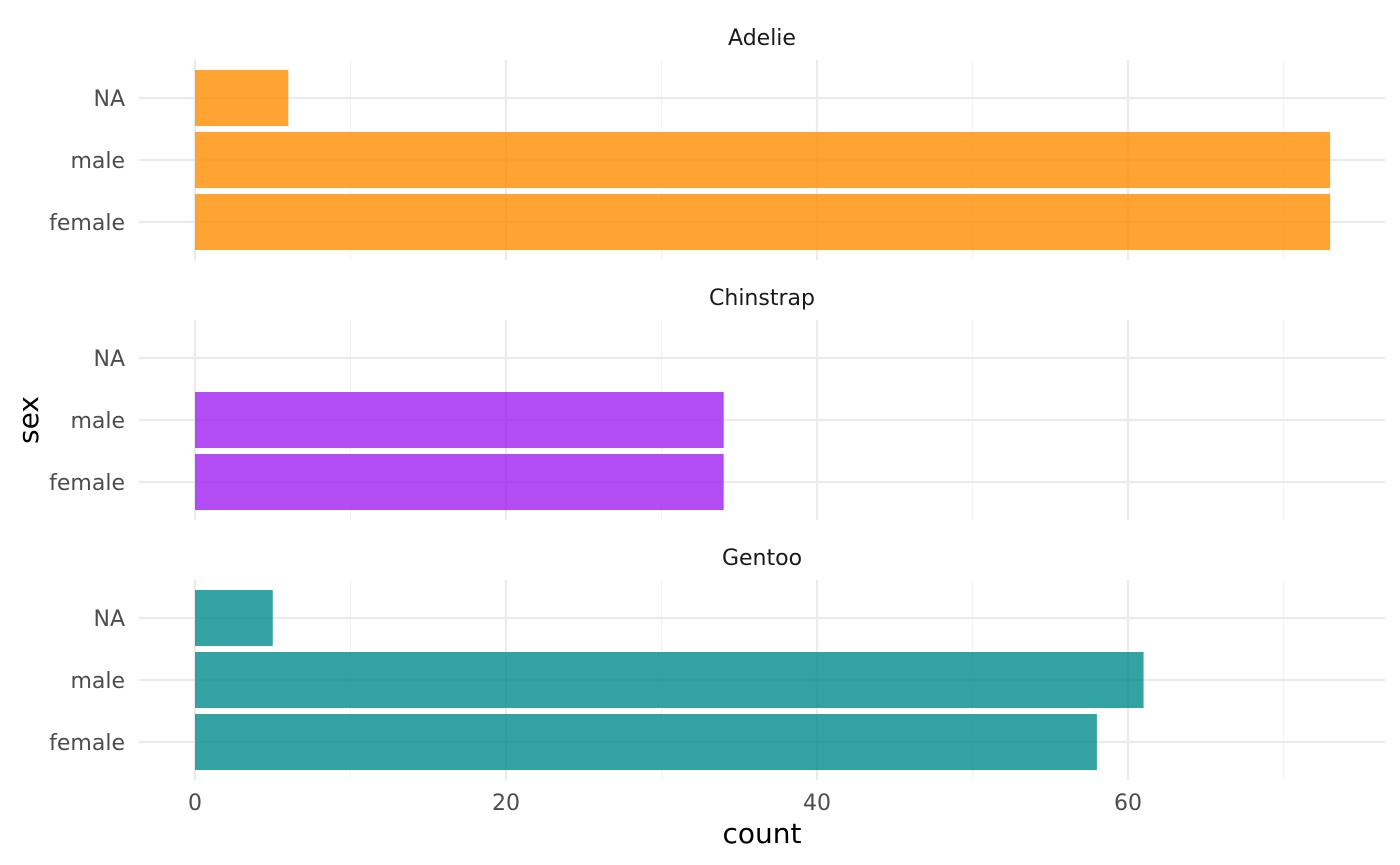  Describe the element at coordinates (763, 222) in the screenshot. I see `bar-adelie-female` at that location.